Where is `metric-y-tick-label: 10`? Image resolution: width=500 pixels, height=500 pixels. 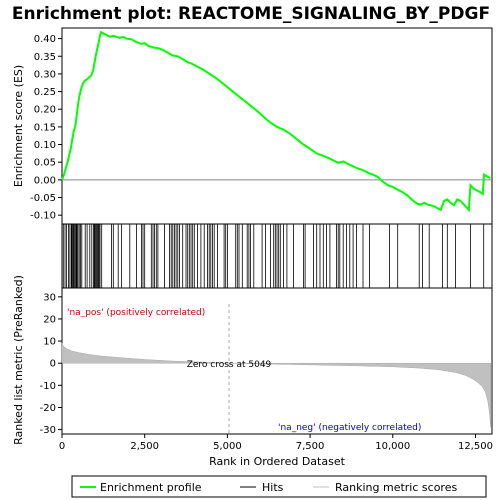
metric-y-tick-label: 10 is located at coordinates (49, 342).